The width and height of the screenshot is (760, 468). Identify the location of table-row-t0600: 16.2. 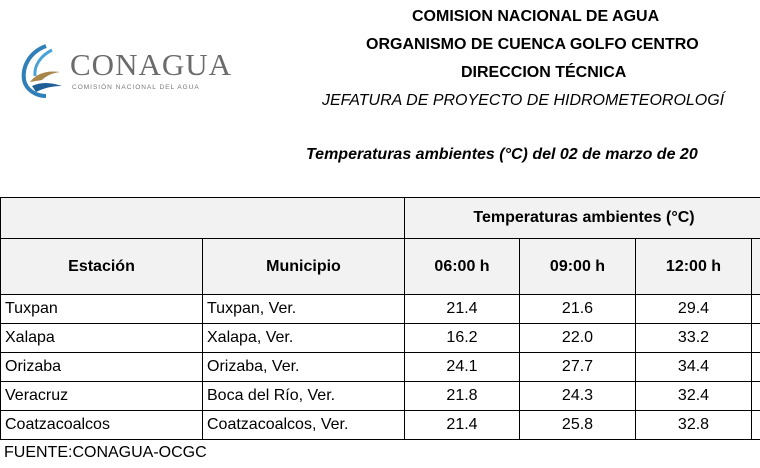
(462, 338).